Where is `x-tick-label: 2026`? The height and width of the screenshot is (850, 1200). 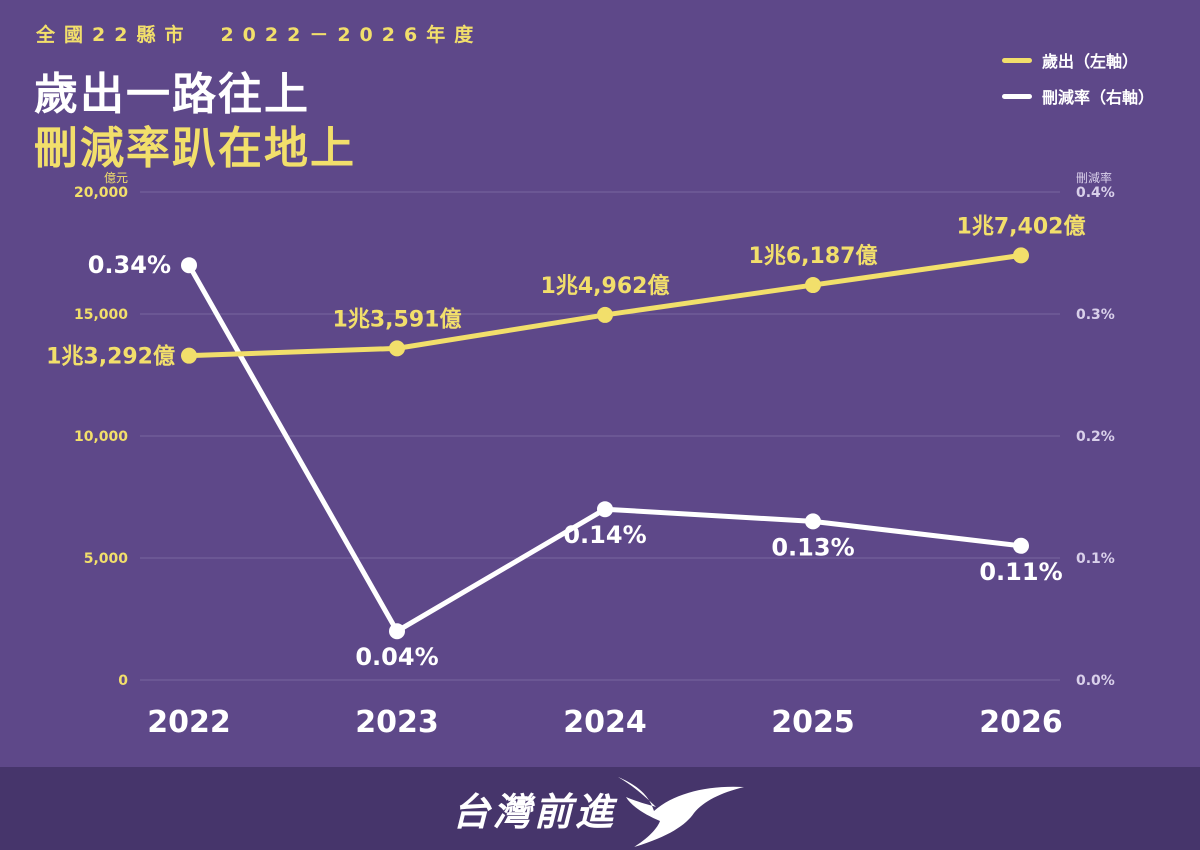 x-tick-label: 2026 is located at coordinates (1021, 722).